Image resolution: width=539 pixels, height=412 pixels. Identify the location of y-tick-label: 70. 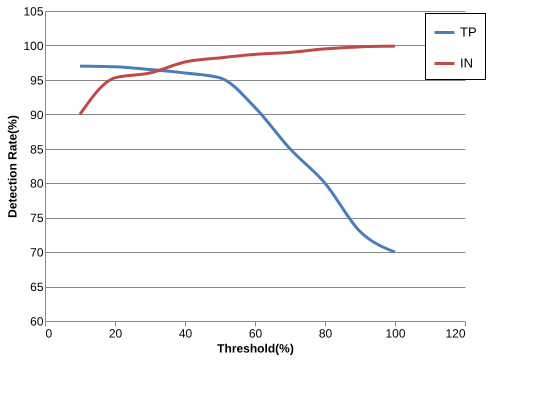
(37, 253).